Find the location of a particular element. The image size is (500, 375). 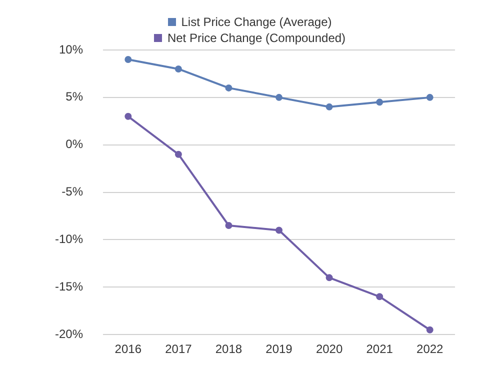

legend-label: Net Price Change (Compounded) is located at coordinates (256, 38).